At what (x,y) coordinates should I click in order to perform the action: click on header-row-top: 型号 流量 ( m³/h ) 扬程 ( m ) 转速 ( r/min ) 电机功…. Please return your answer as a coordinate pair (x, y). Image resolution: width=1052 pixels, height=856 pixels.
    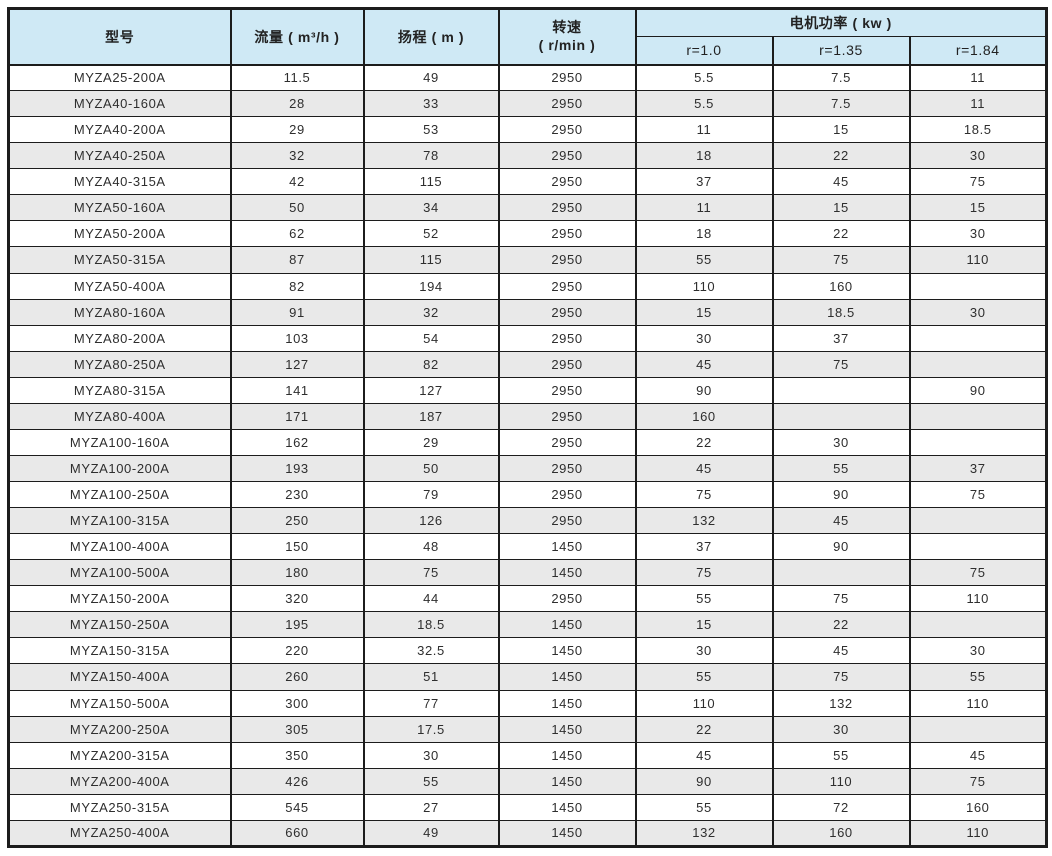
    Looking at the image, I should click on (527, 36).